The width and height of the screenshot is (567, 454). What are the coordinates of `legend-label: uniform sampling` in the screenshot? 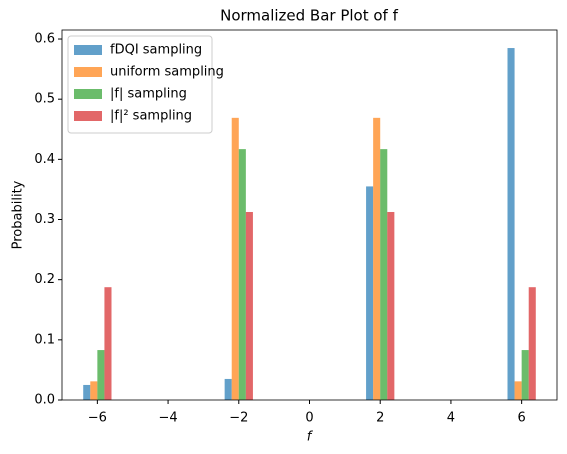 It's located at (167, 72).